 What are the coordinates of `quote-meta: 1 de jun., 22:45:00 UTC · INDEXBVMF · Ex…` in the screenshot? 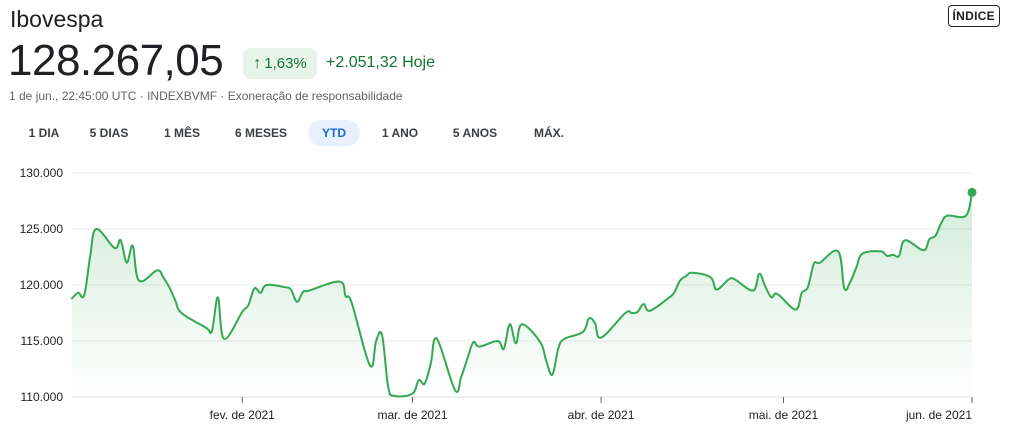 It's located at (206, 96).